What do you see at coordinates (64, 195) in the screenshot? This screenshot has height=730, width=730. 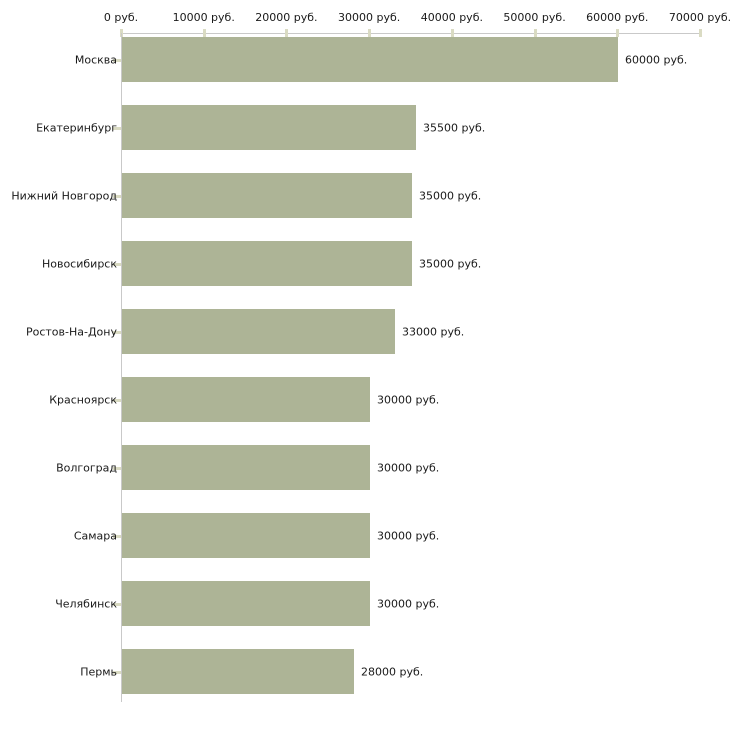 I see `category-label: Нижний Новгород` at bounding box center [64, 195].